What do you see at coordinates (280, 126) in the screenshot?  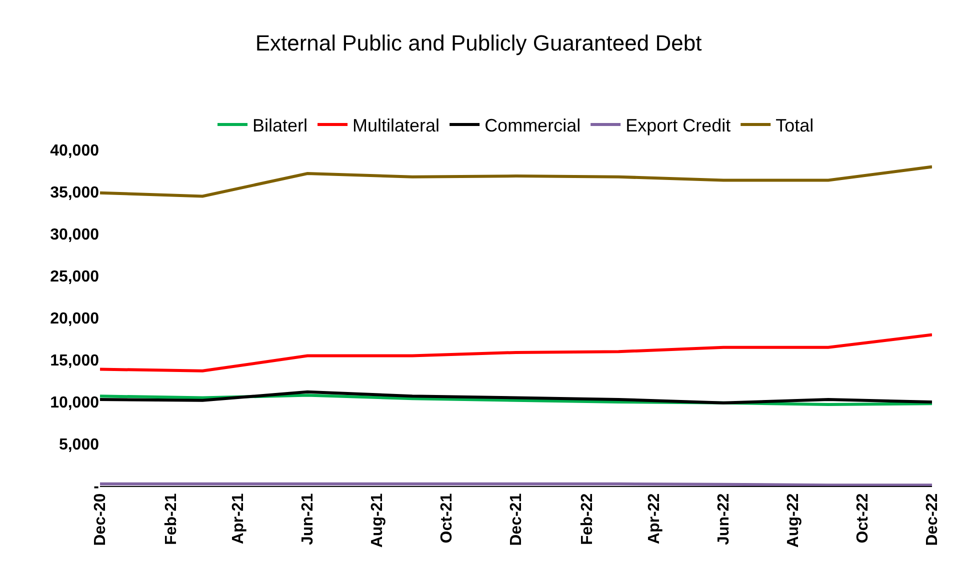 I see `legend-label: Bilaterl` at bounding box center [280, 126].